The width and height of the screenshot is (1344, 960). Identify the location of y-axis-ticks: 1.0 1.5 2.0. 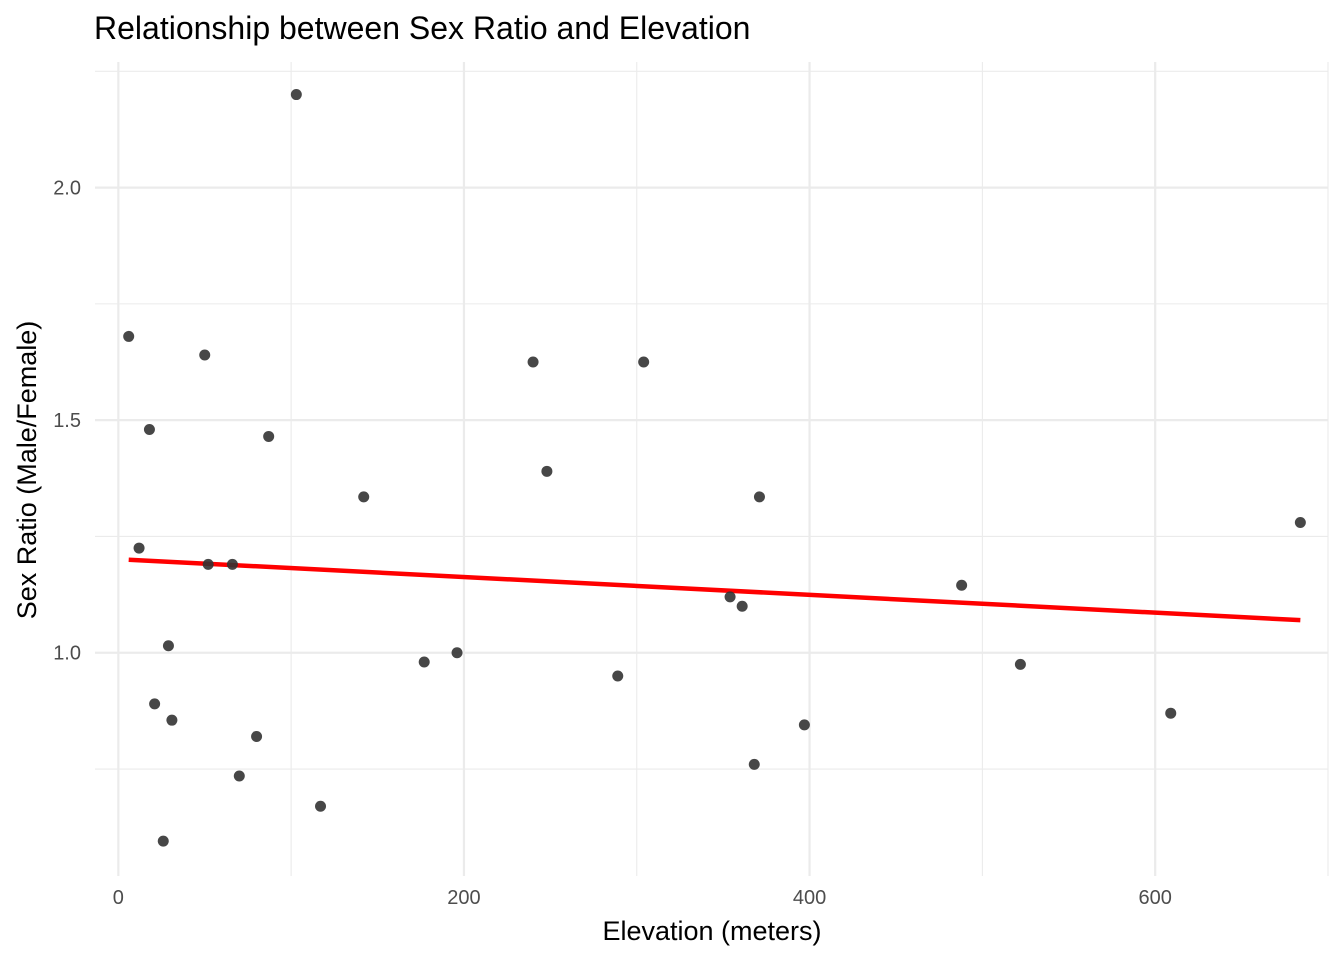
(67, 421).